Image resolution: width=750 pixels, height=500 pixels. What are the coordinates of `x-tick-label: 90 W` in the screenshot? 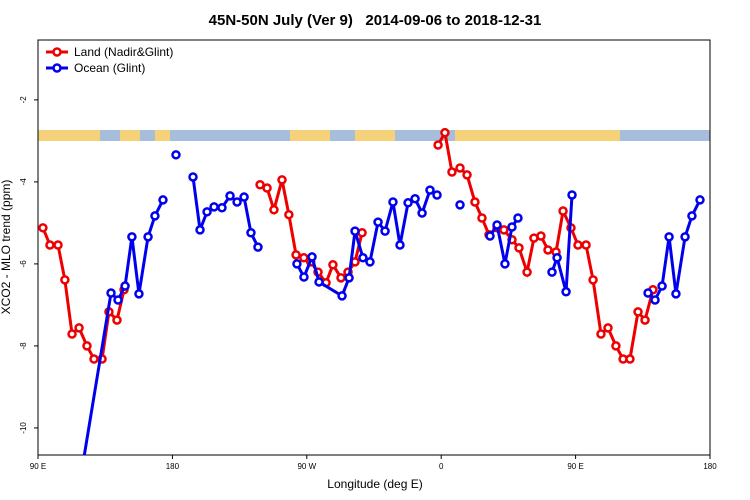 It's located at (306, 466).